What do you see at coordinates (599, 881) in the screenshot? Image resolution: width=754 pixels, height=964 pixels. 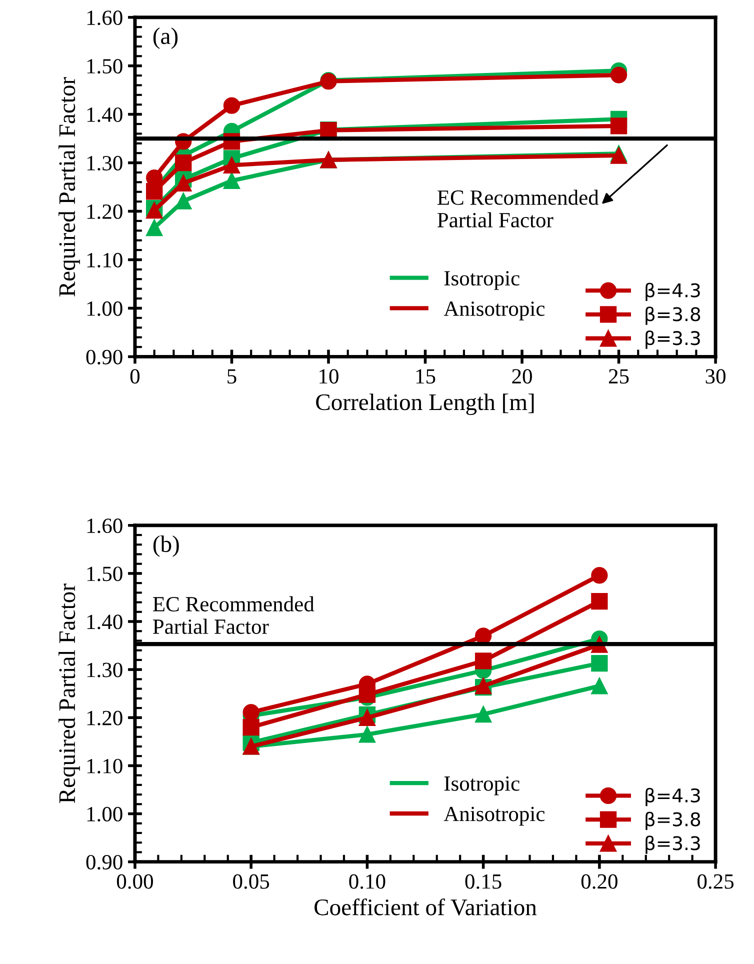 I see `x-tick-label: 0.20` at bounding box center [599, 881].